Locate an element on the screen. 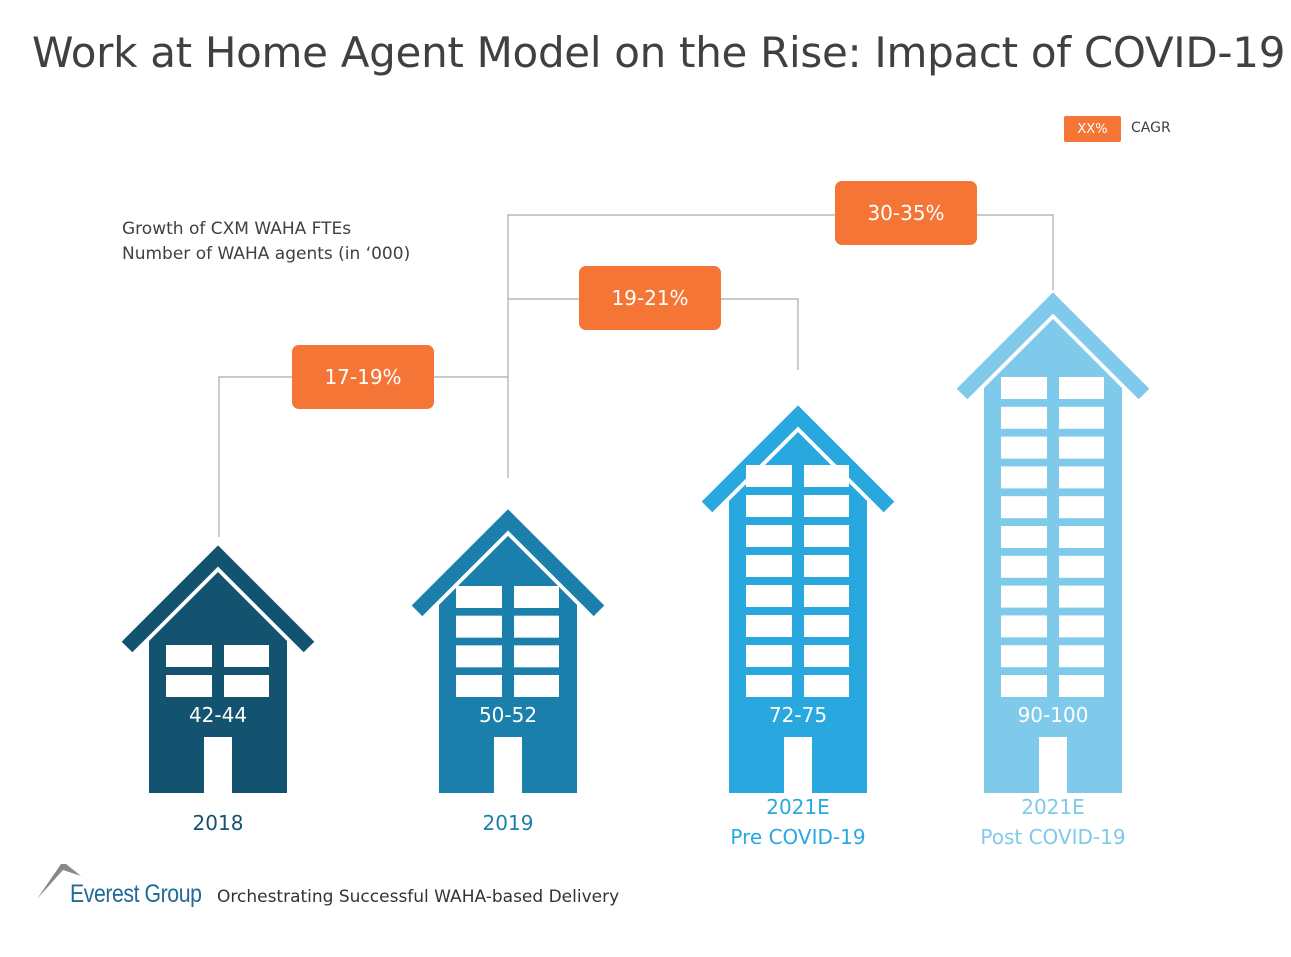 The height and width of the screenshot is (957, 1291). cagr-label: 30-35% is located at coordinates (905, 213).